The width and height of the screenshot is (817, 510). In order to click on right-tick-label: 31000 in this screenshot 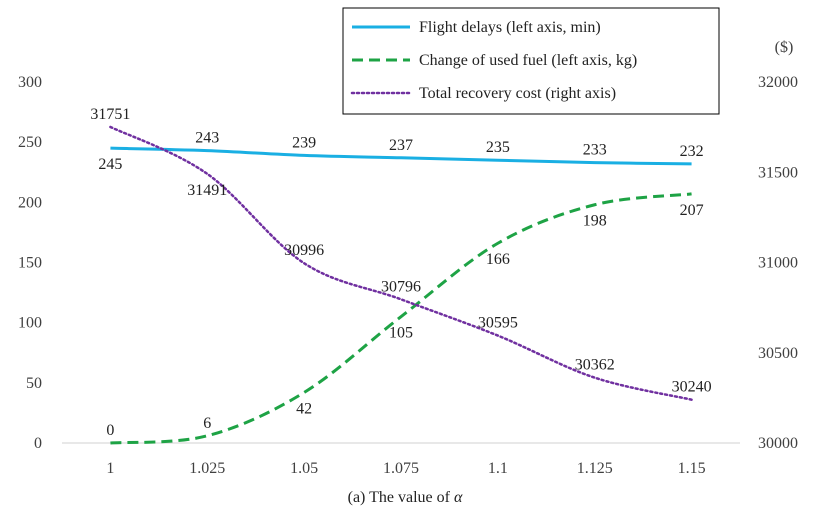, I will do `click(778, 263)`.